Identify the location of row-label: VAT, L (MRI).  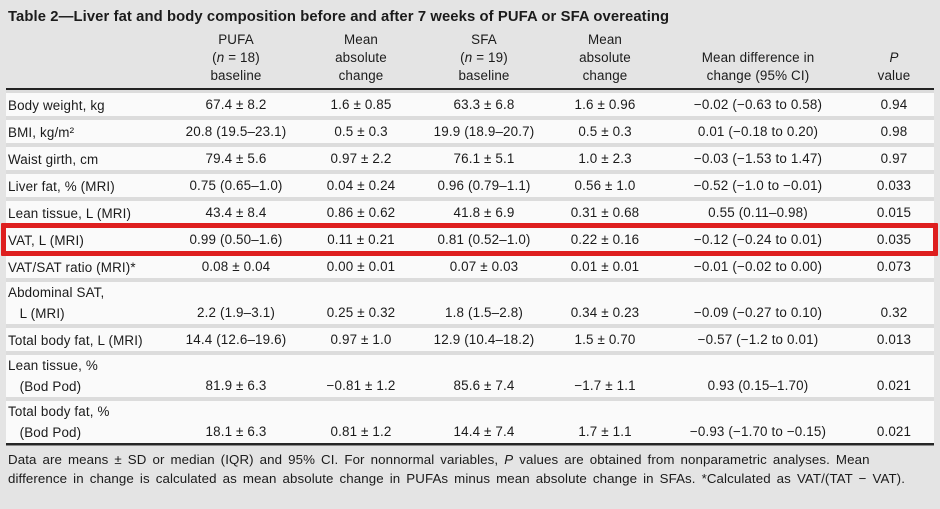
(88, 241).